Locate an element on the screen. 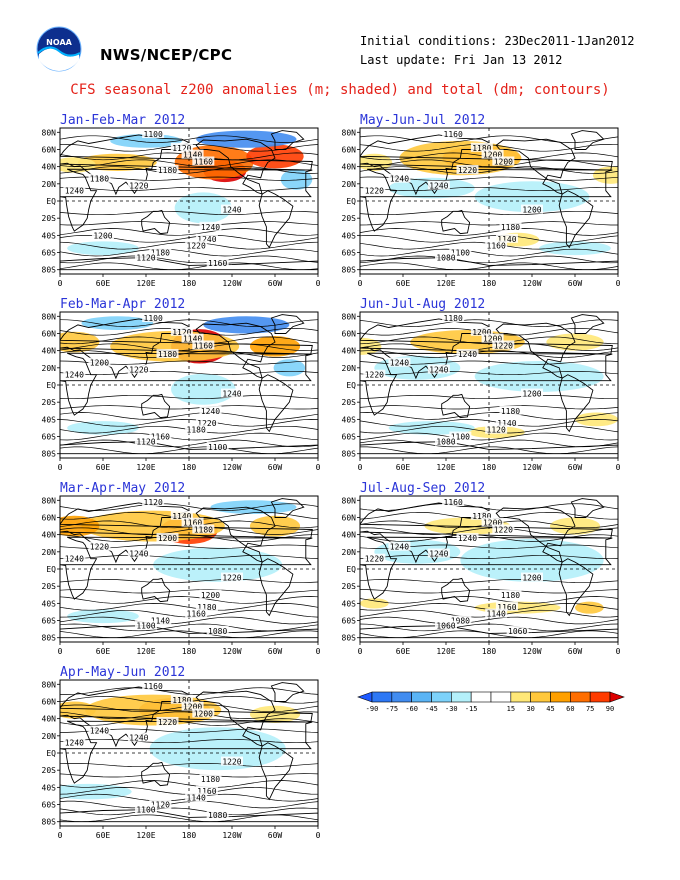  legend-tick-label: -30 is located at coordinates (451, 709).